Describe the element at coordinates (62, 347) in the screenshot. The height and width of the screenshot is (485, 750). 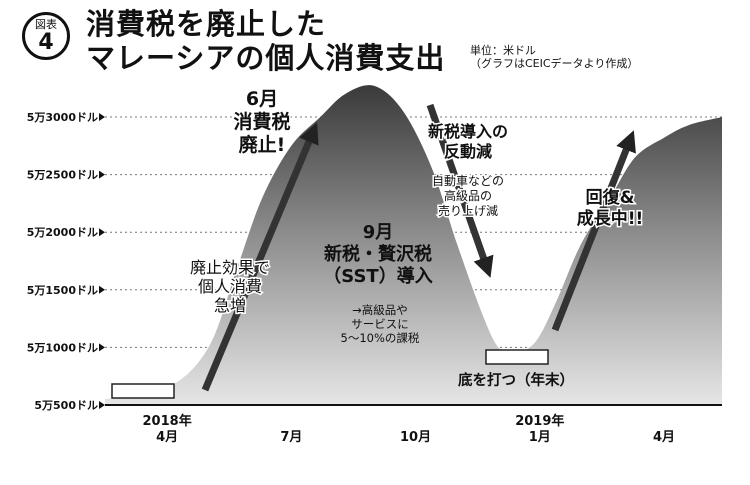
I see `y-tick-label: 5万1000ドル` at that location.